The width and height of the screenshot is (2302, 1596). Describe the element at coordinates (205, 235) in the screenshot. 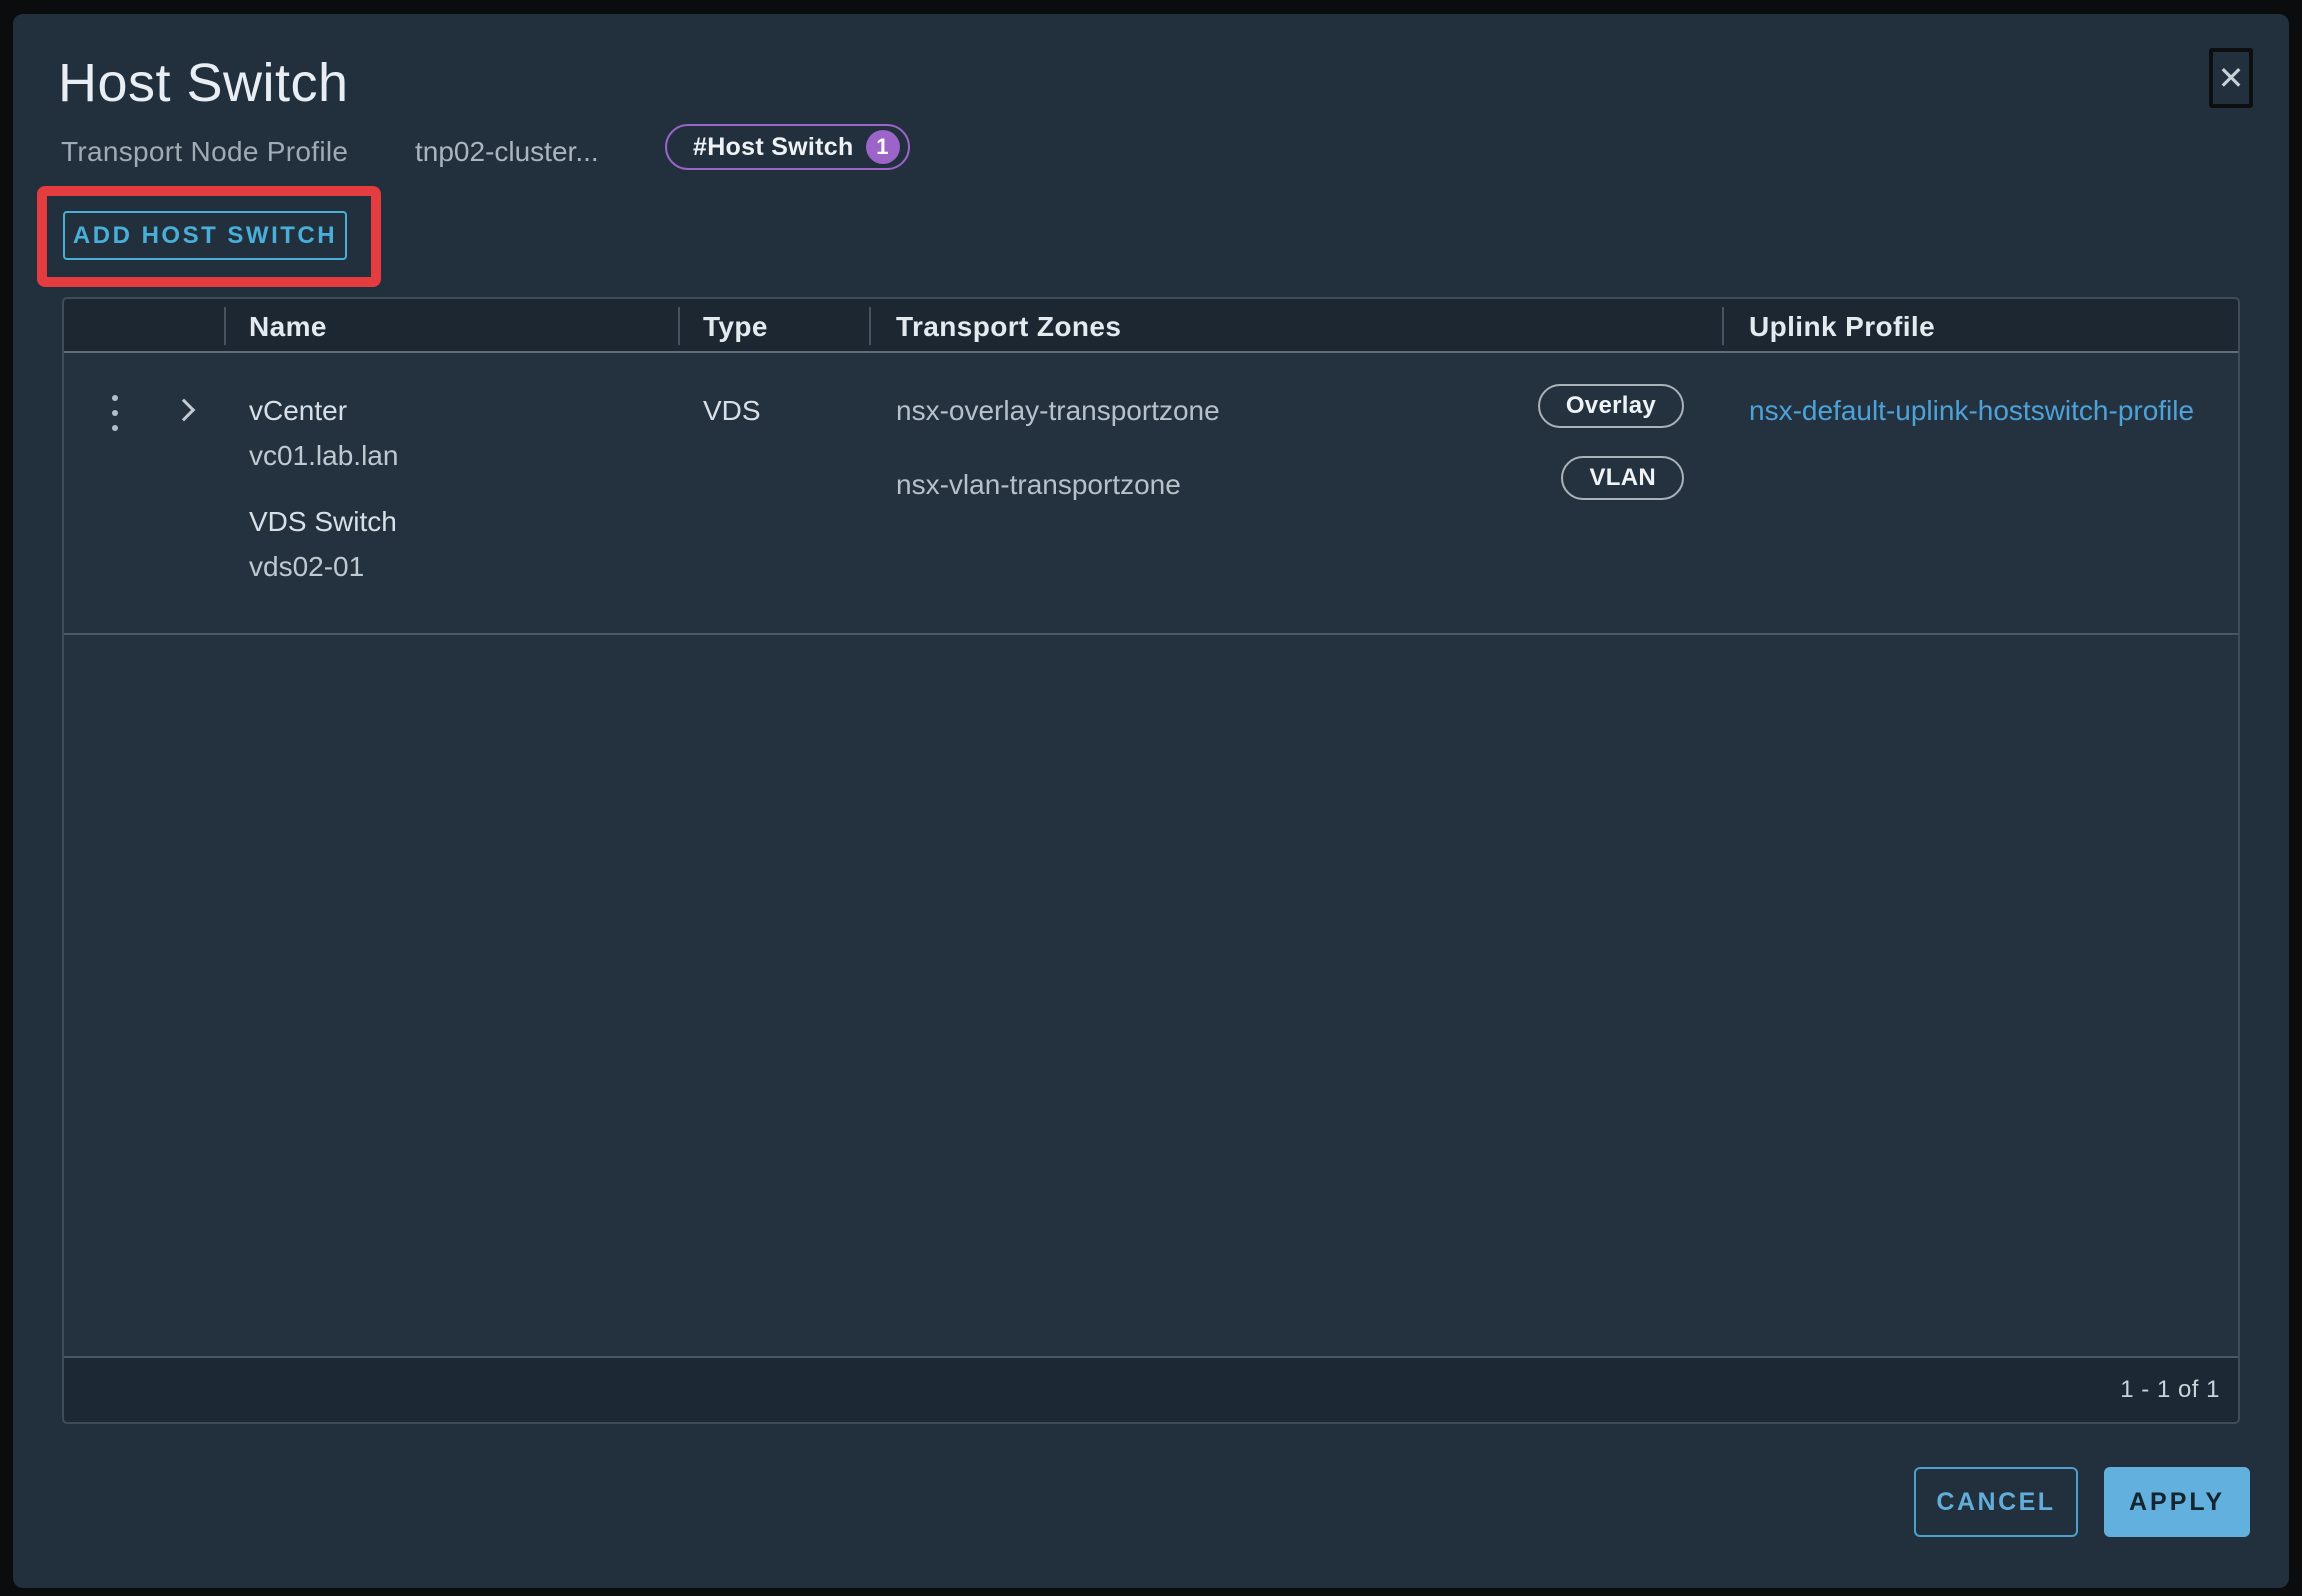

I see `add-host-switch-button: ADD HOST SWITCH` at that location.